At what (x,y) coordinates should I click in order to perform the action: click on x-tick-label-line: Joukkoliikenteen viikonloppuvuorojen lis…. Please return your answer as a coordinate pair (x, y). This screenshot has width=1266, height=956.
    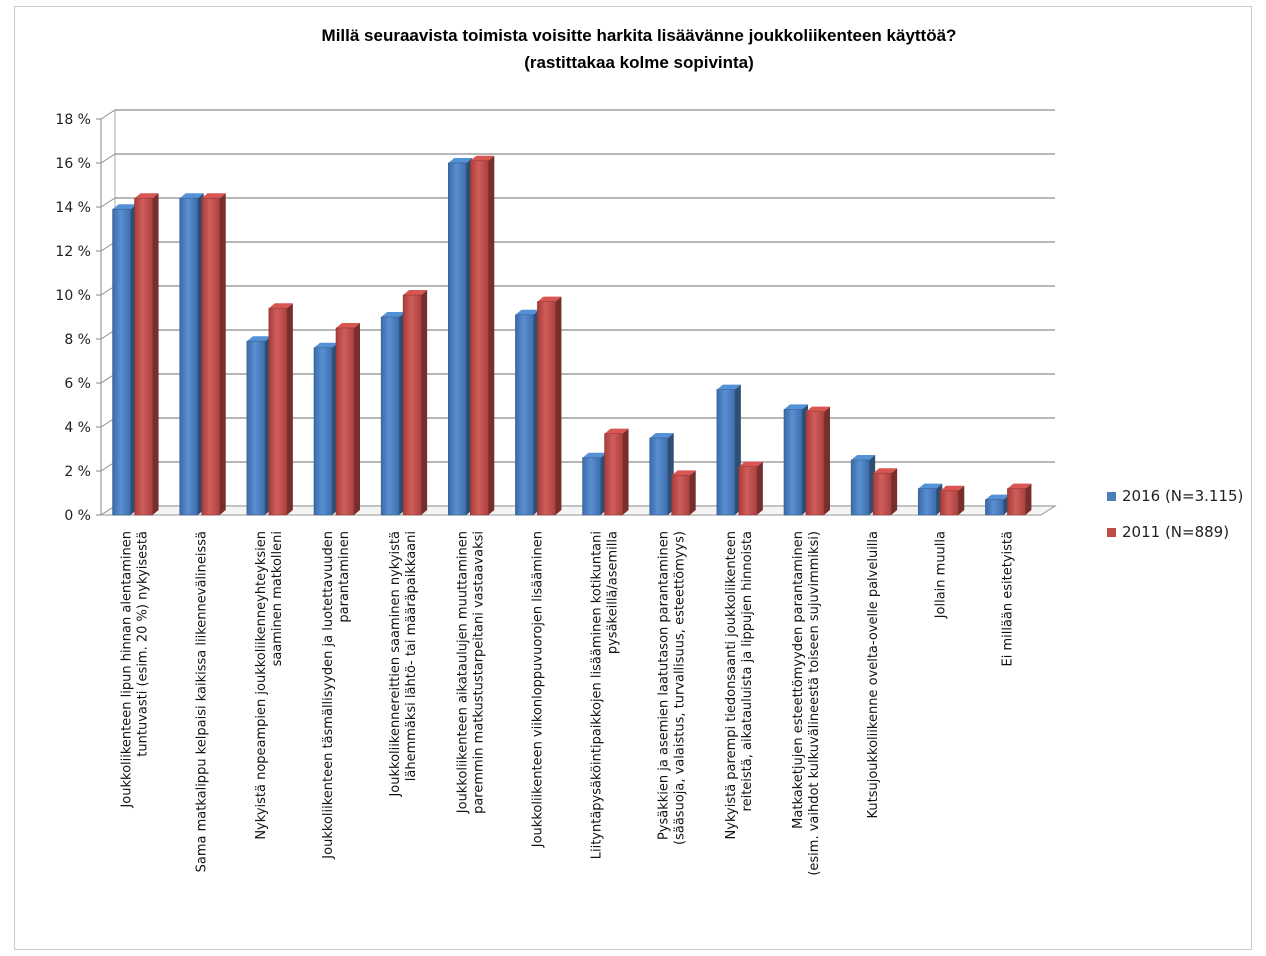
    Looking at the image, I should click on (537, 689).